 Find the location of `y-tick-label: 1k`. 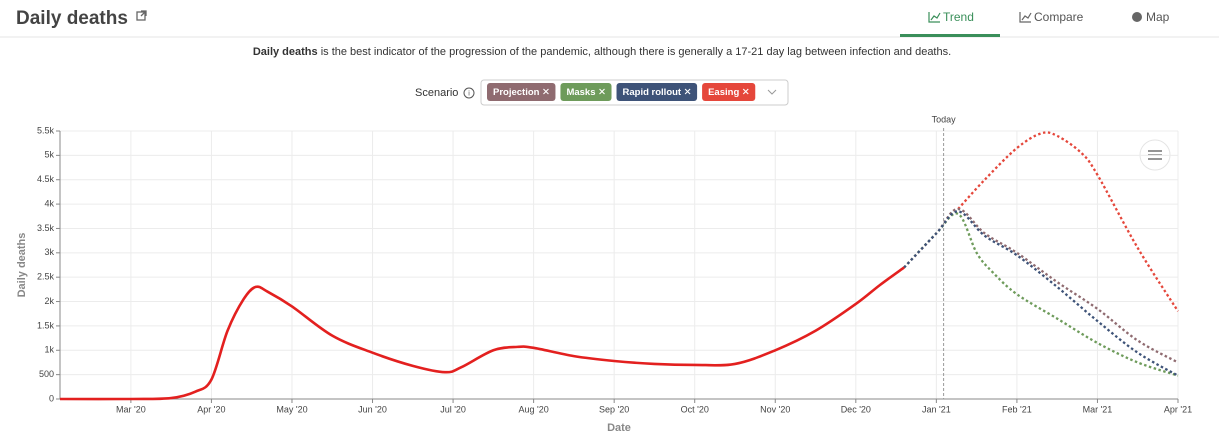

y-tick-label: 1k is located at coordinates (49, 350).